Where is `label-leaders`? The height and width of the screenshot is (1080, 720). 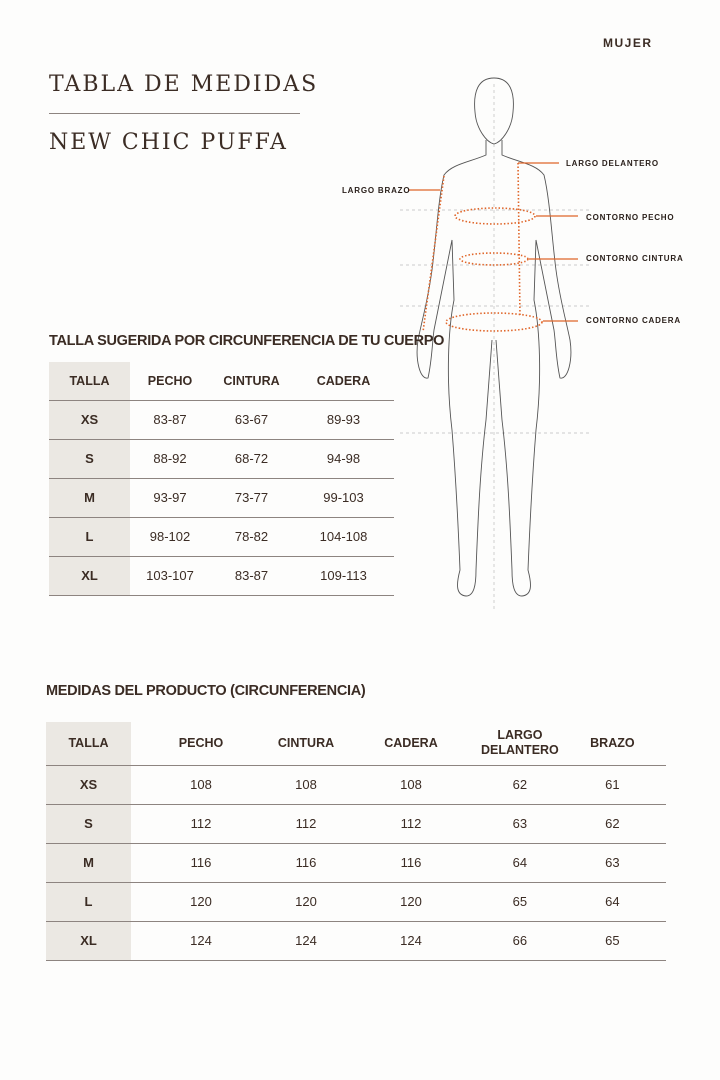 label-leaders is located at coordinates (493, 242).